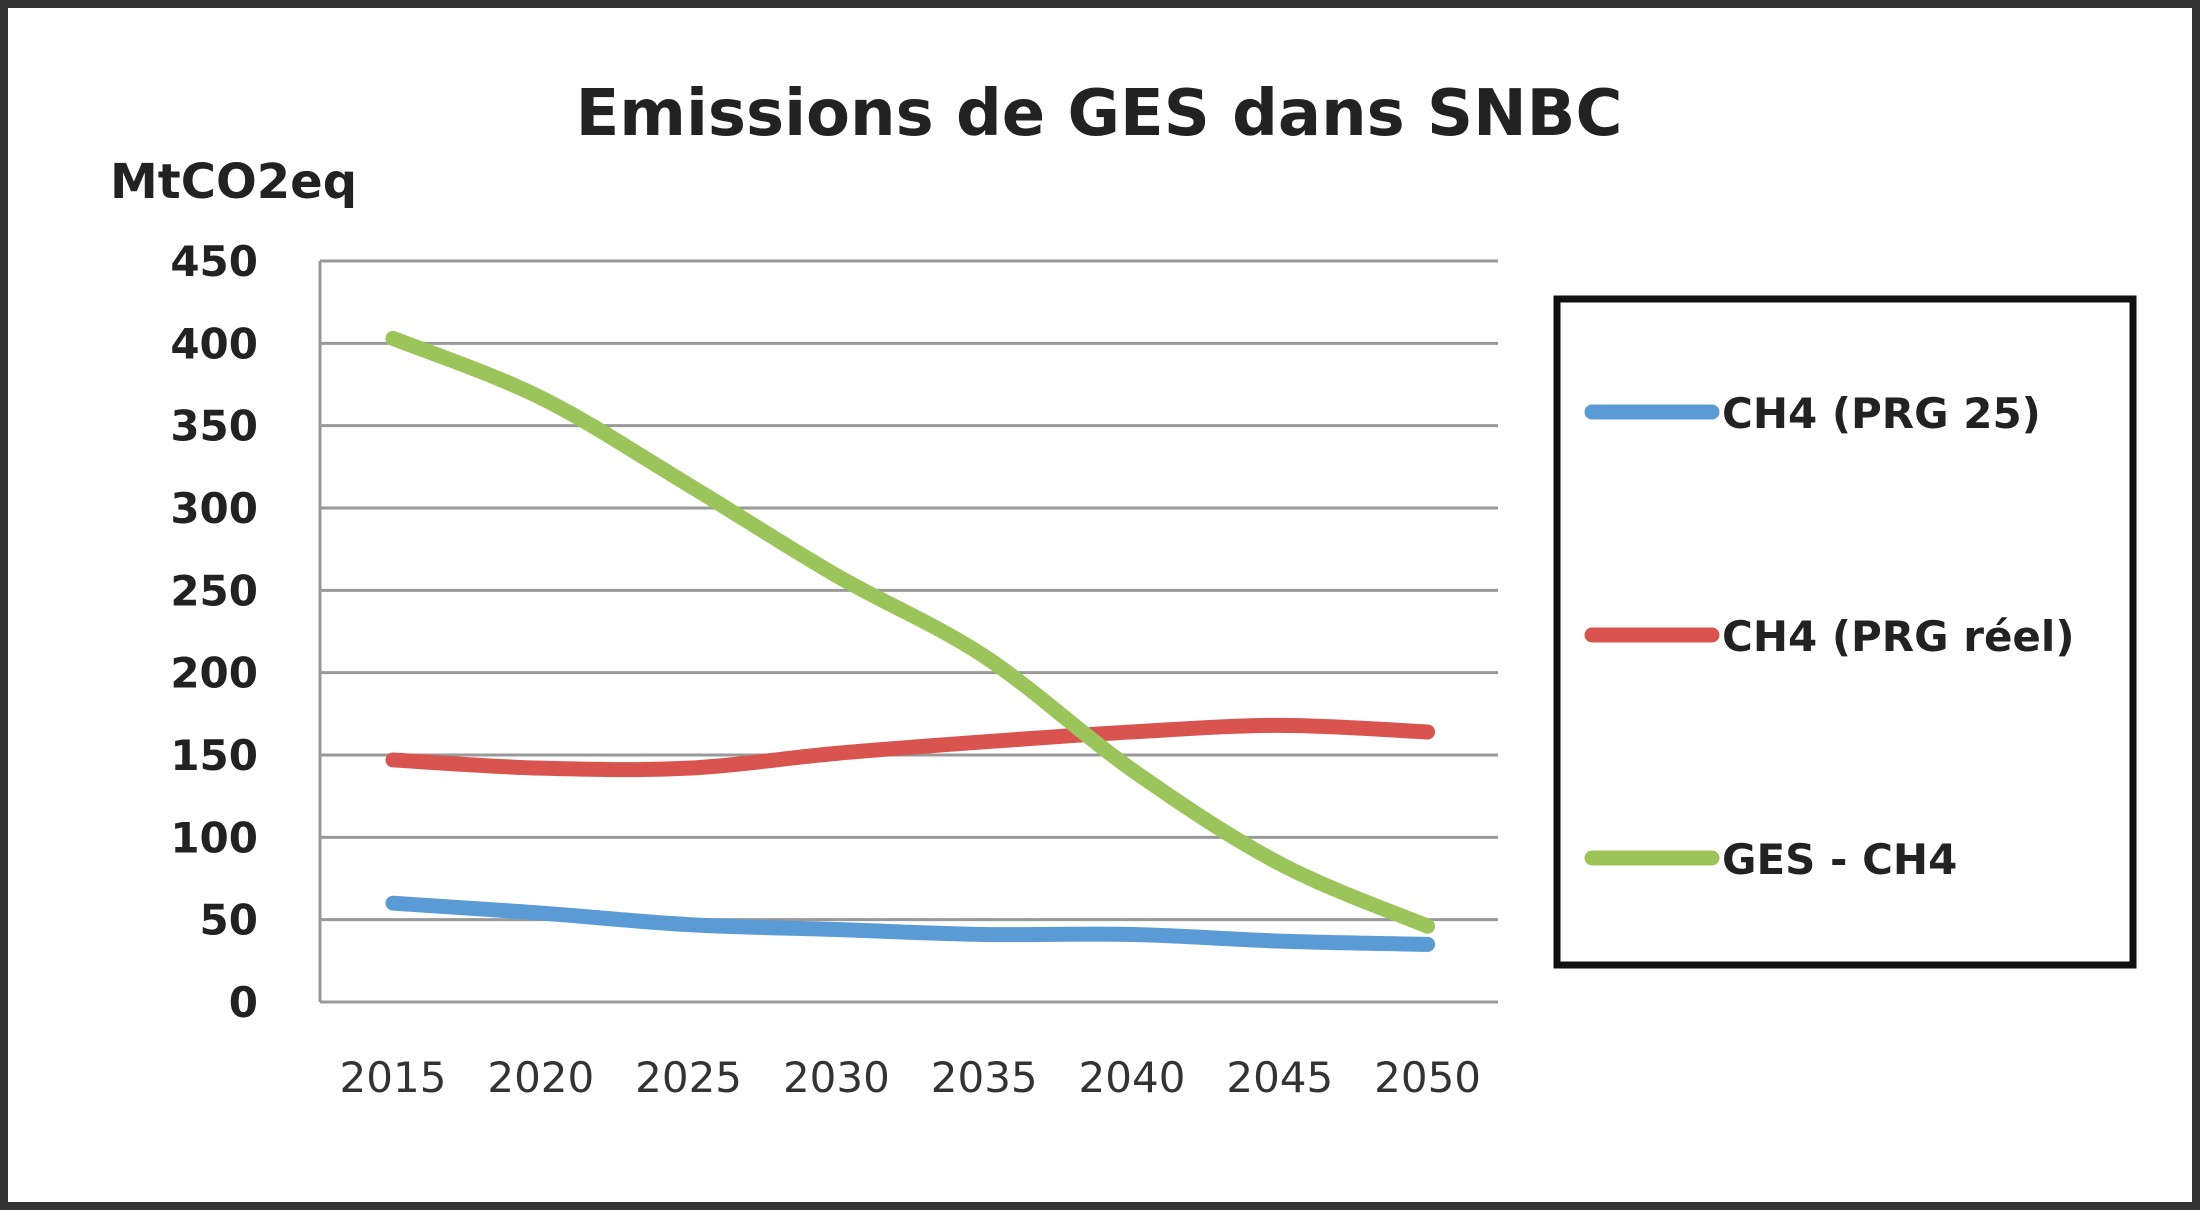  I want to click on legend-label: CH4 (PRG 25), so click(1881, 413).